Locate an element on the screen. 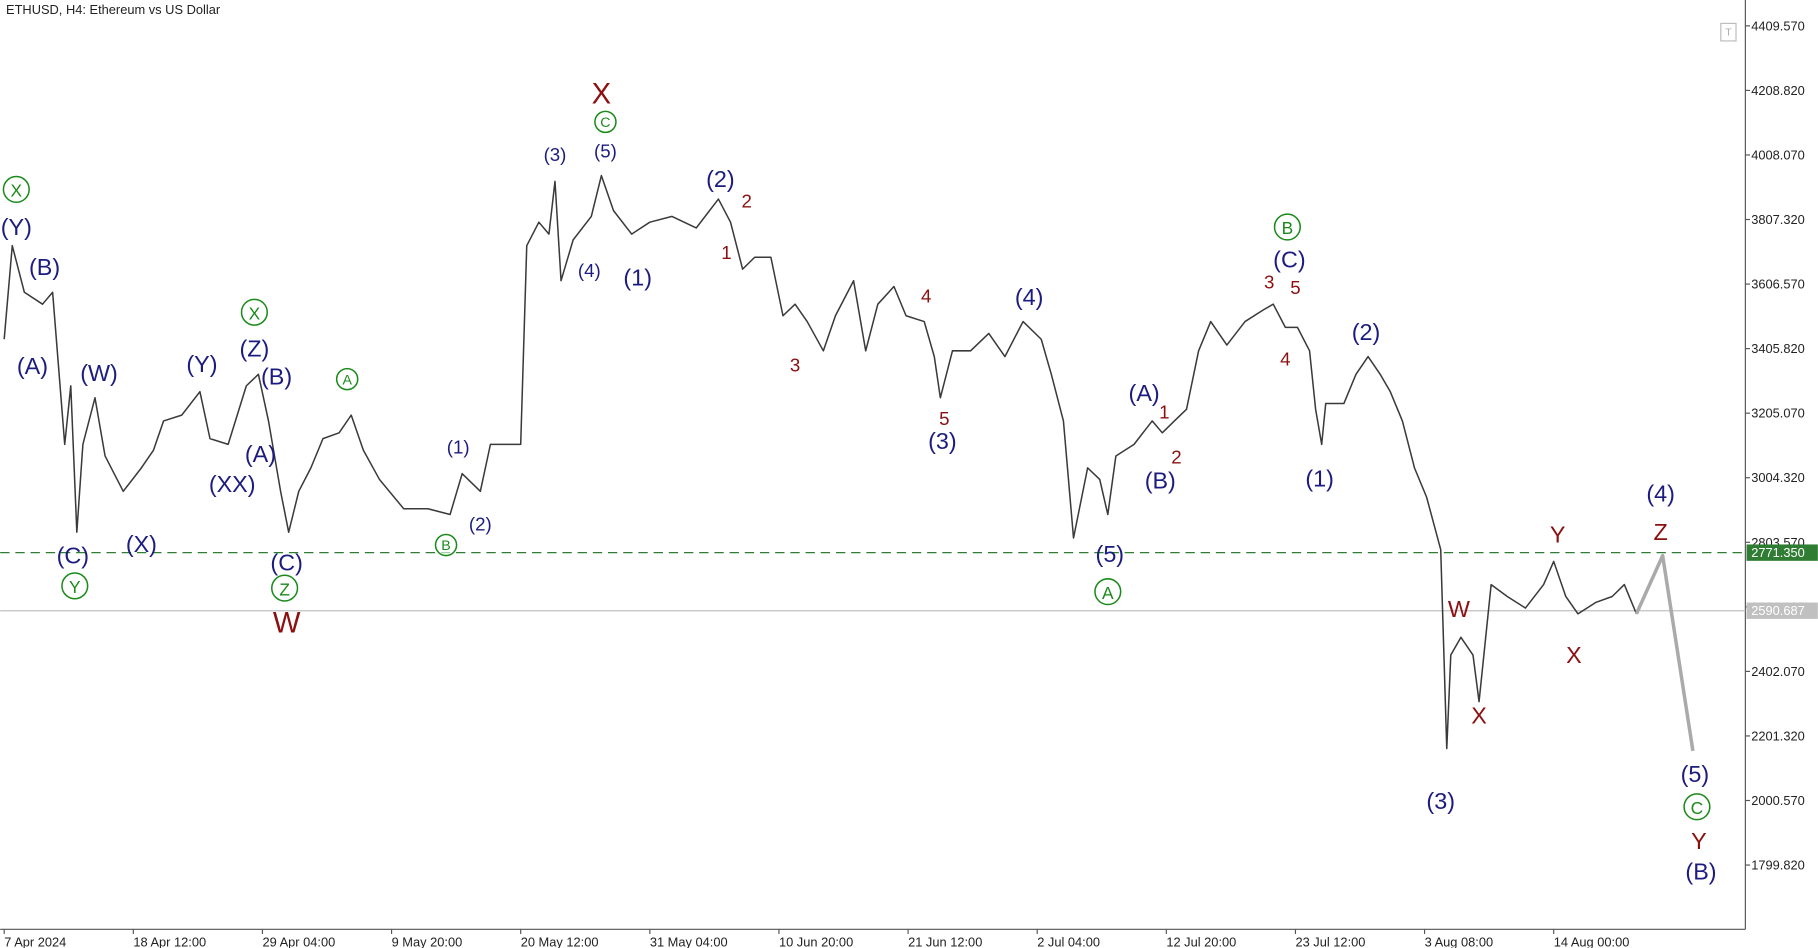 The height and width of the screenshot is (948, 1818). y-tick-label: 4208.820 is located at coordinates (1778, 90).